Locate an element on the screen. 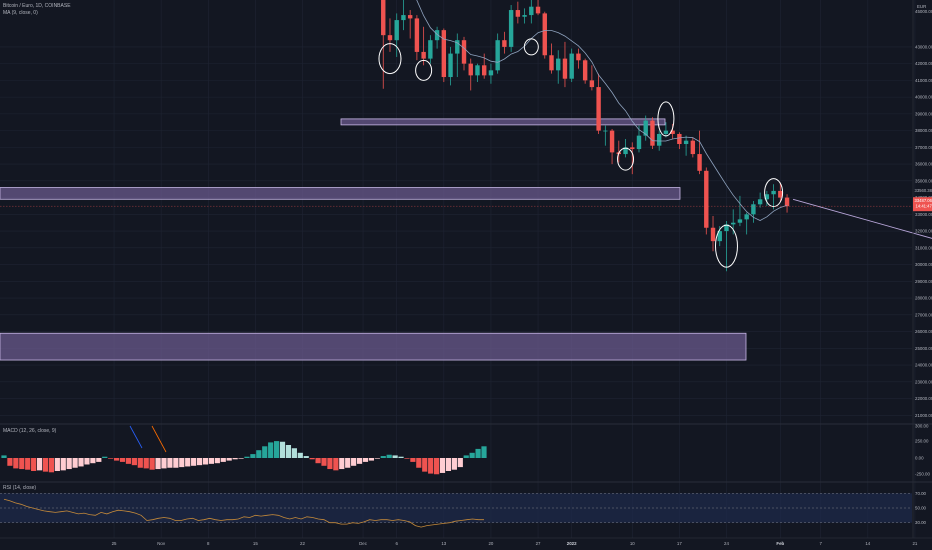  symbol-legend: Bitcoin / Euro, 1D, COINBASE is located at coordinates (38, 6).